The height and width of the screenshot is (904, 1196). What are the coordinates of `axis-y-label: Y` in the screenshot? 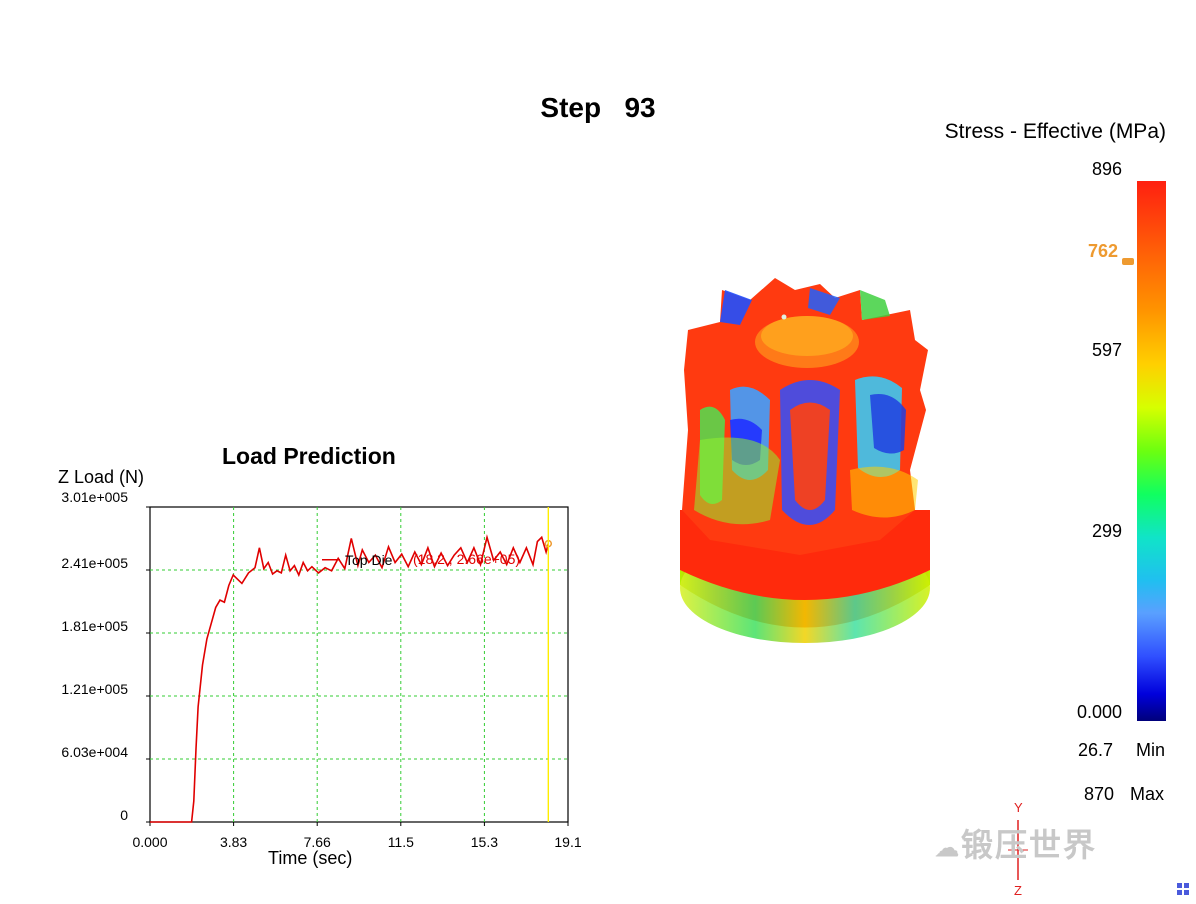 It's located at (1018, 807).